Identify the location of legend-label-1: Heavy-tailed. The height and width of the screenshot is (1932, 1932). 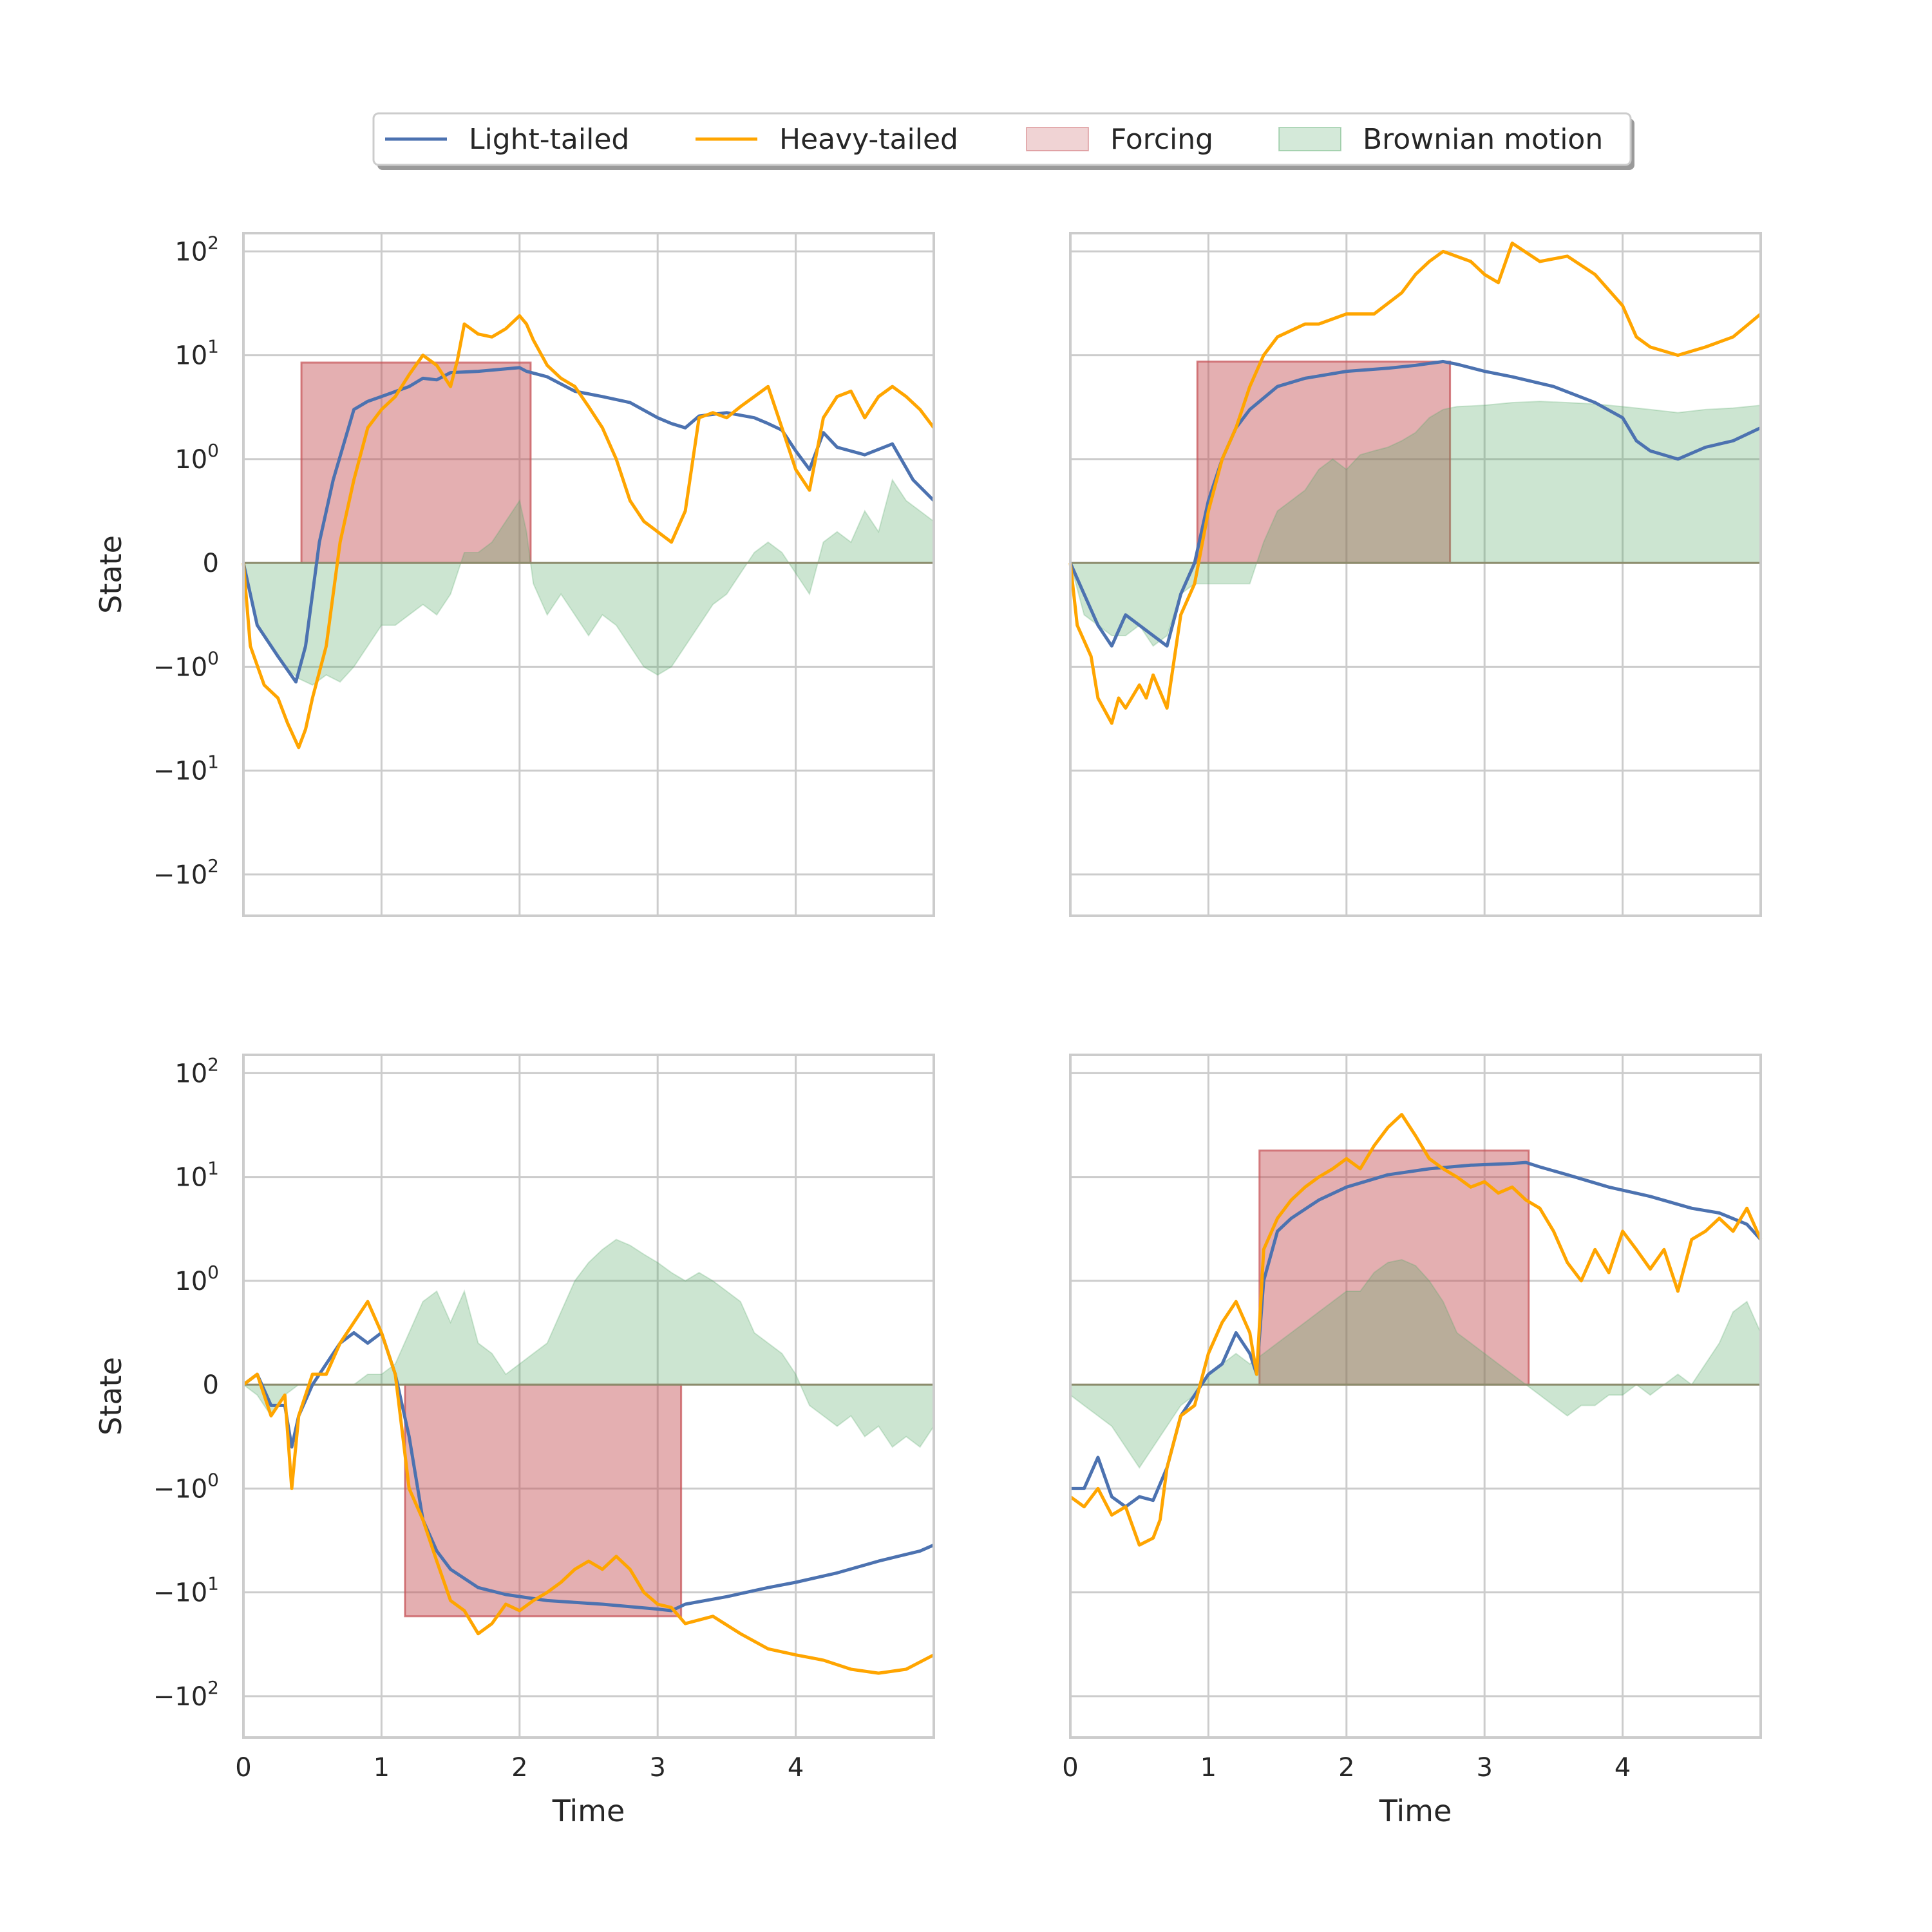
(869, 139).